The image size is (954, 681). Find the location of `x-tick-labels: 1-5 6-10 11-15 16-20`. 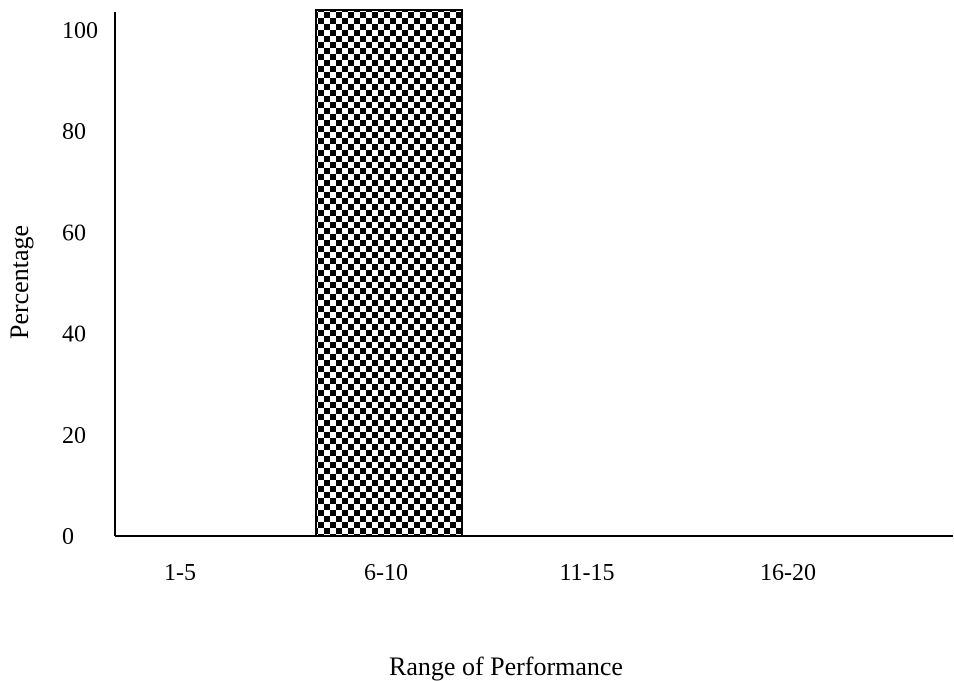

x-tick-labels: 1-5 6-10 11-15 16-20 is located at coordinates (490, 573).